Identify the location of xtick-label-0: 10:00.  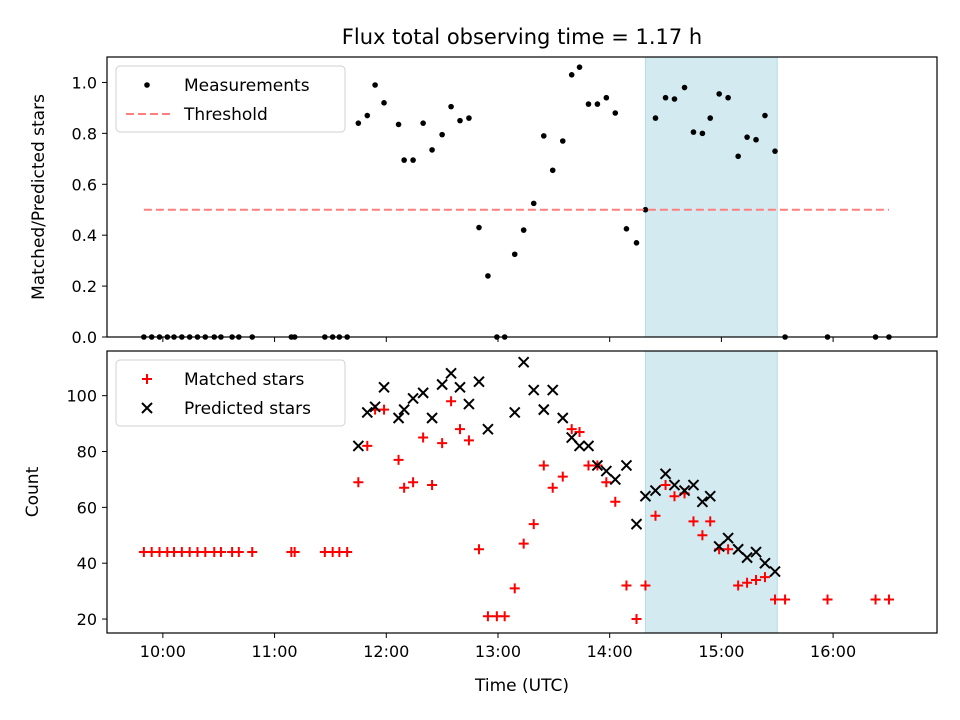
(163, 651).